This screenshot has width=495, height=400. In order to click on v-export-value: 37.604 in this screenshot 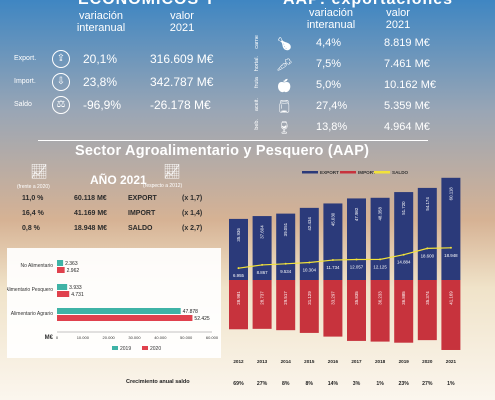, I will do `click(262, 232)`.